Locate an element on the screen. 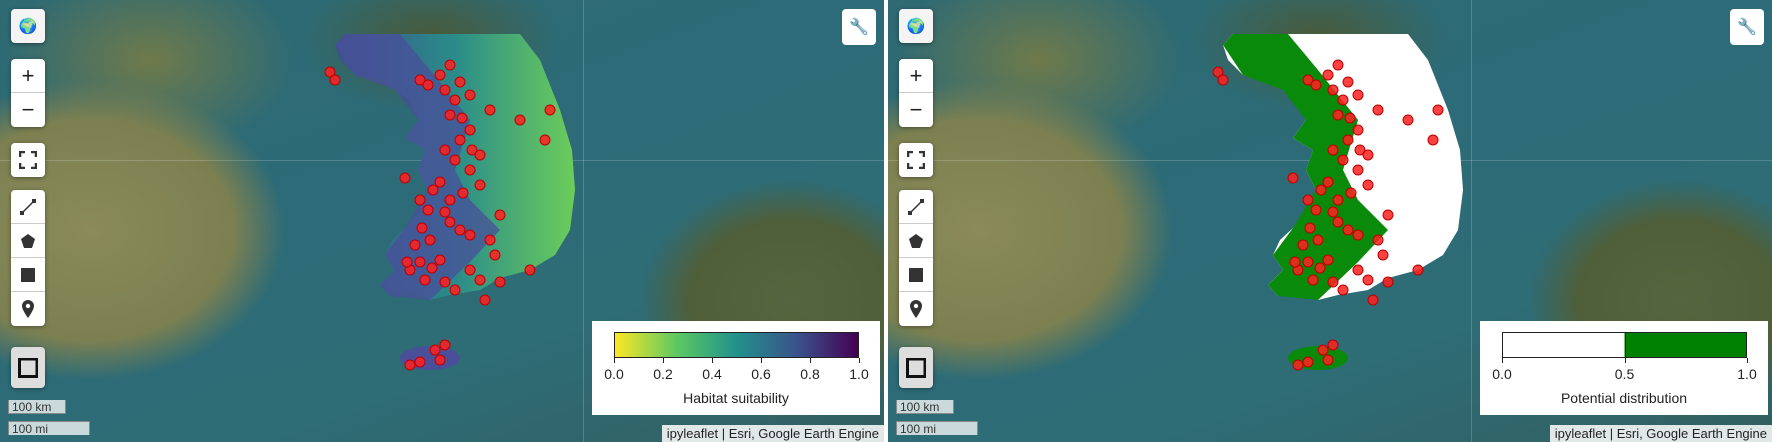 This screenshot has height=442, width=1772. draw-marker-button is located at coordinates (916, 309).